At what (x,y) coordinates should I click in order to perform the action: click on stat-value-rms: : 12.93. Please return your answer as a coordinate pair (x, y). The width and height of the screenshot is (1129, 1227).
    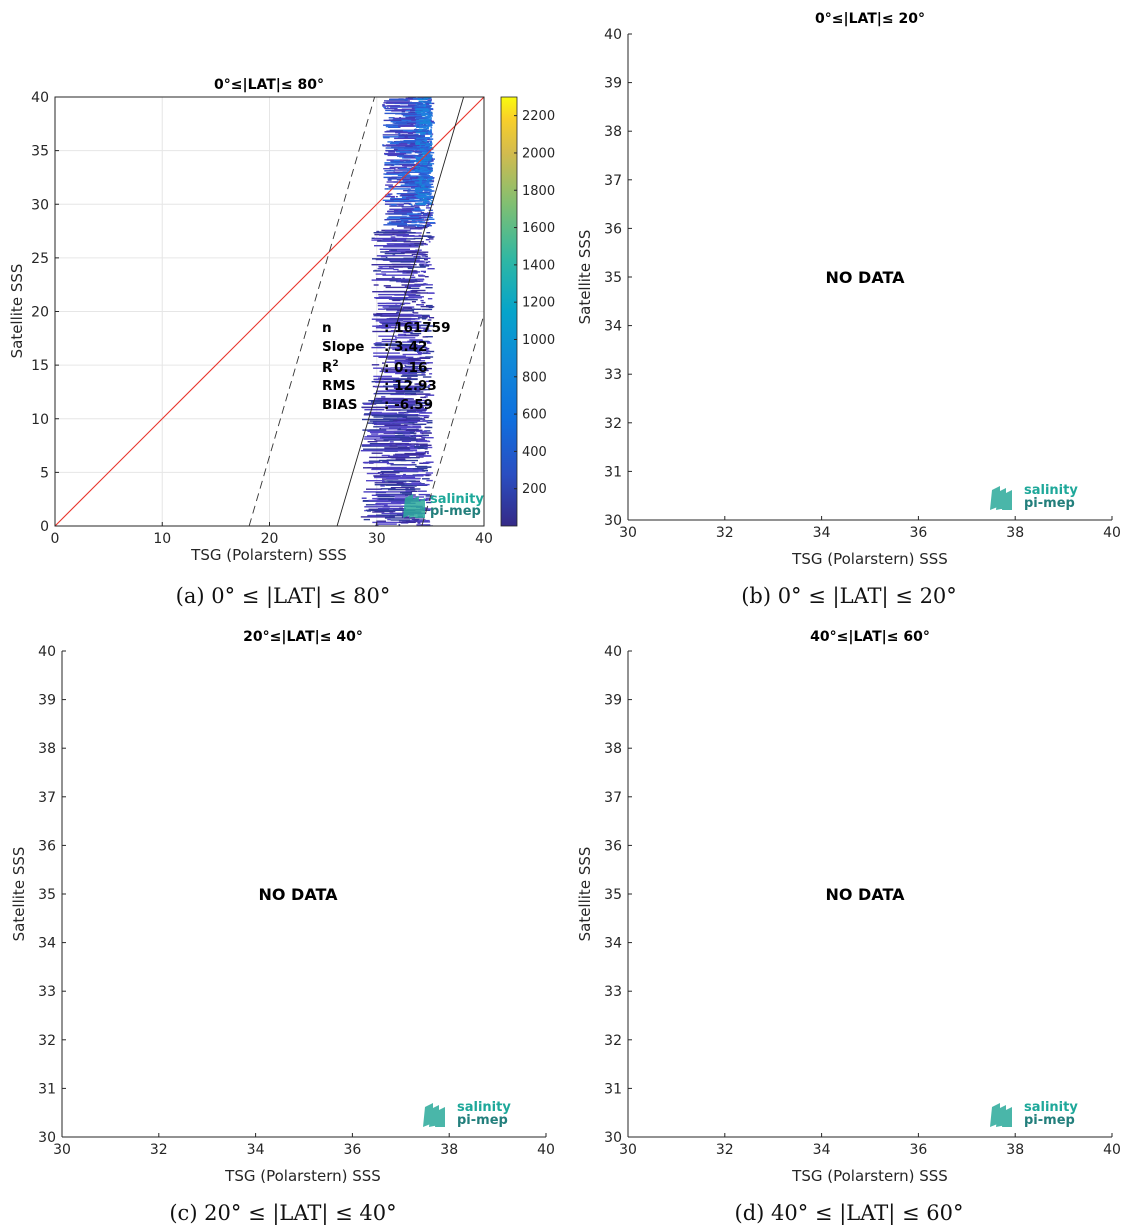
    Looking at the image, I should click on (410, 386).